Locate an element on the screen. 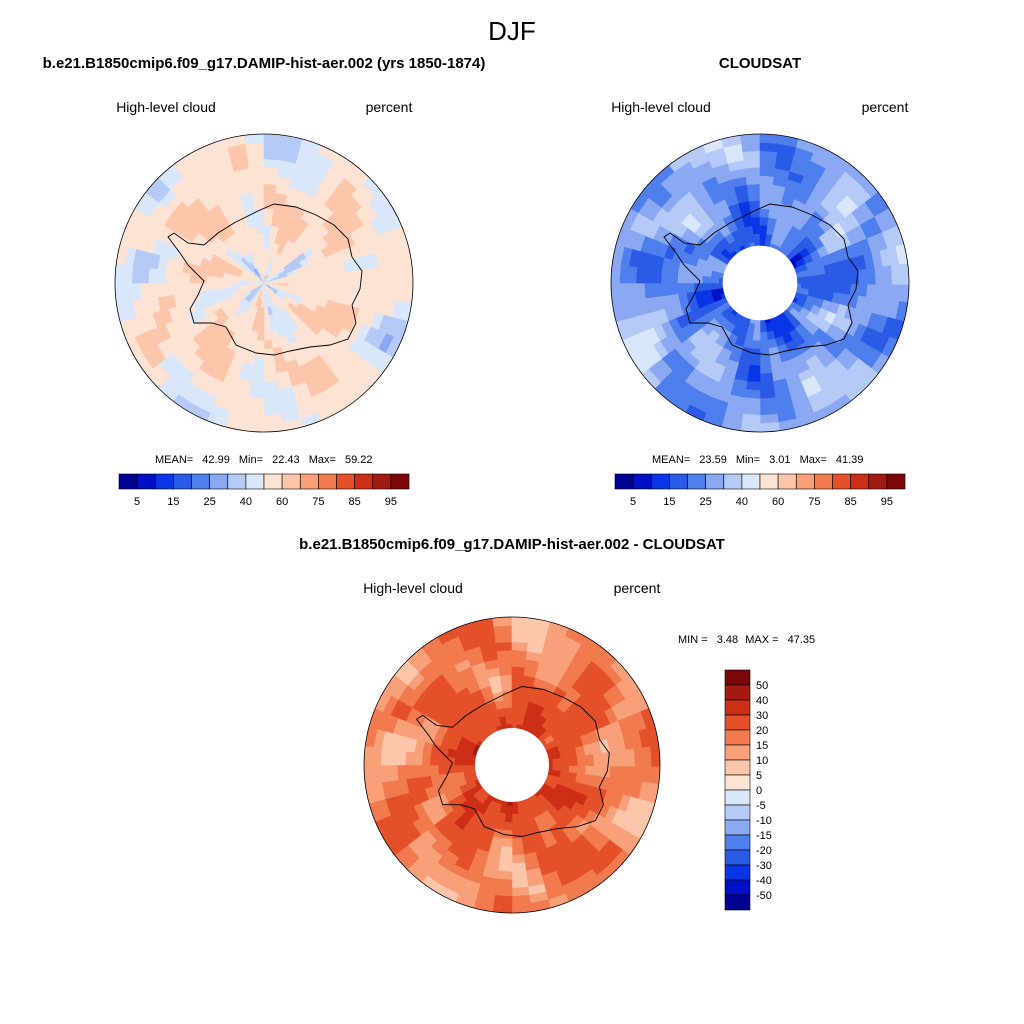 This screenshot has height=1024, width=1024. svg-text:MEAN= 23.59 Mi: MEAN= 23.59 Min= 3.01 Max= 41.39 is located at coordinates (757, 460).